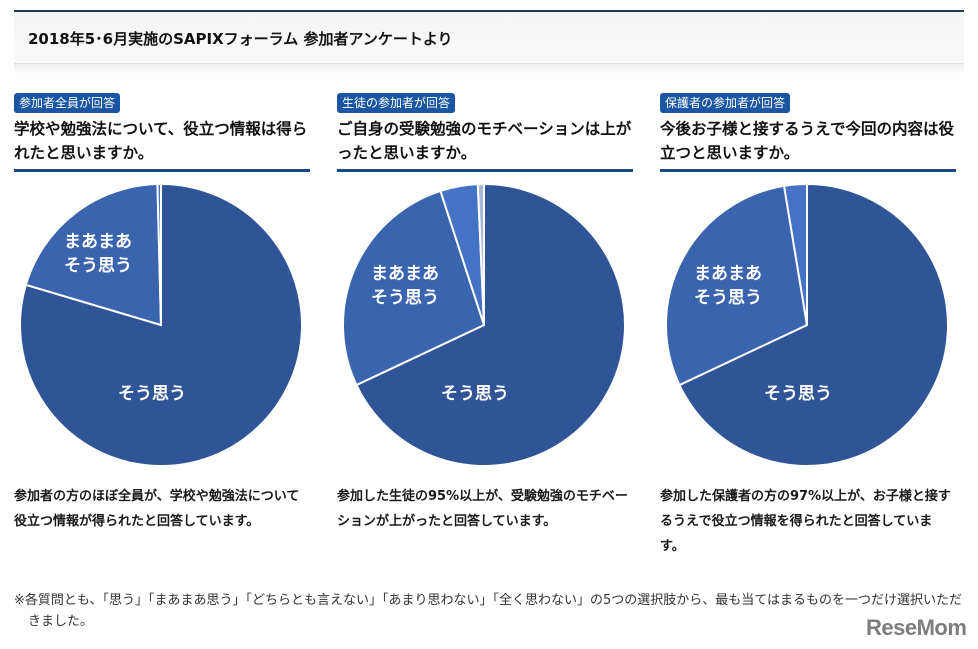 This screenshot has height=649, width=978. Describe the element at coordinates (725, 103) in the screenshot. I see `respondent-badge: 保護者の参加者が回答` at that location.